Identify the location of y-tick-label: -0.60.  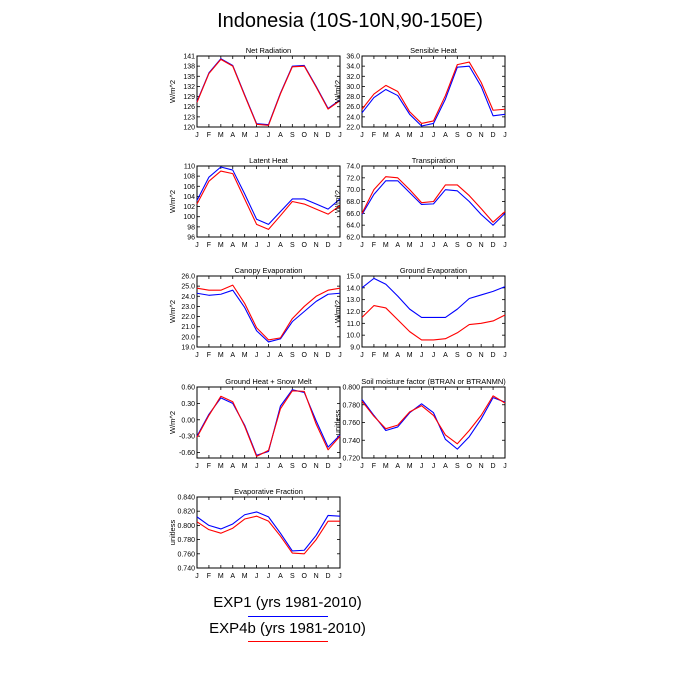
(187, 453).